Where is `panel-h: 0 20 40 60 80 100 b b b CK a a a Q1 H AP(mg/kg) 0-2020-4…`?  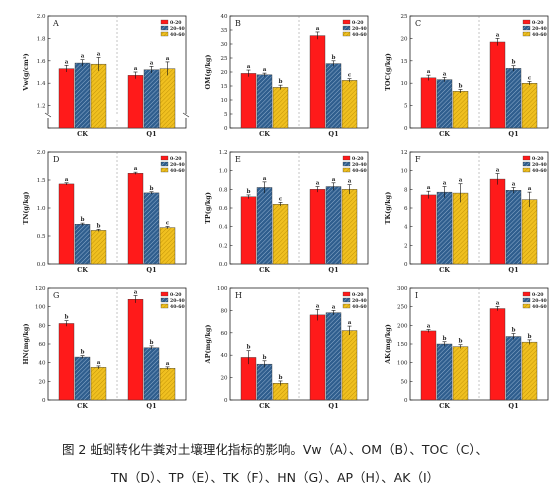 panel-h: 0 20 40 60 80 100 b b b CK a a a Q1 H AP(mg/kg) 0-2020-4… is located at coordinates (286, 348).